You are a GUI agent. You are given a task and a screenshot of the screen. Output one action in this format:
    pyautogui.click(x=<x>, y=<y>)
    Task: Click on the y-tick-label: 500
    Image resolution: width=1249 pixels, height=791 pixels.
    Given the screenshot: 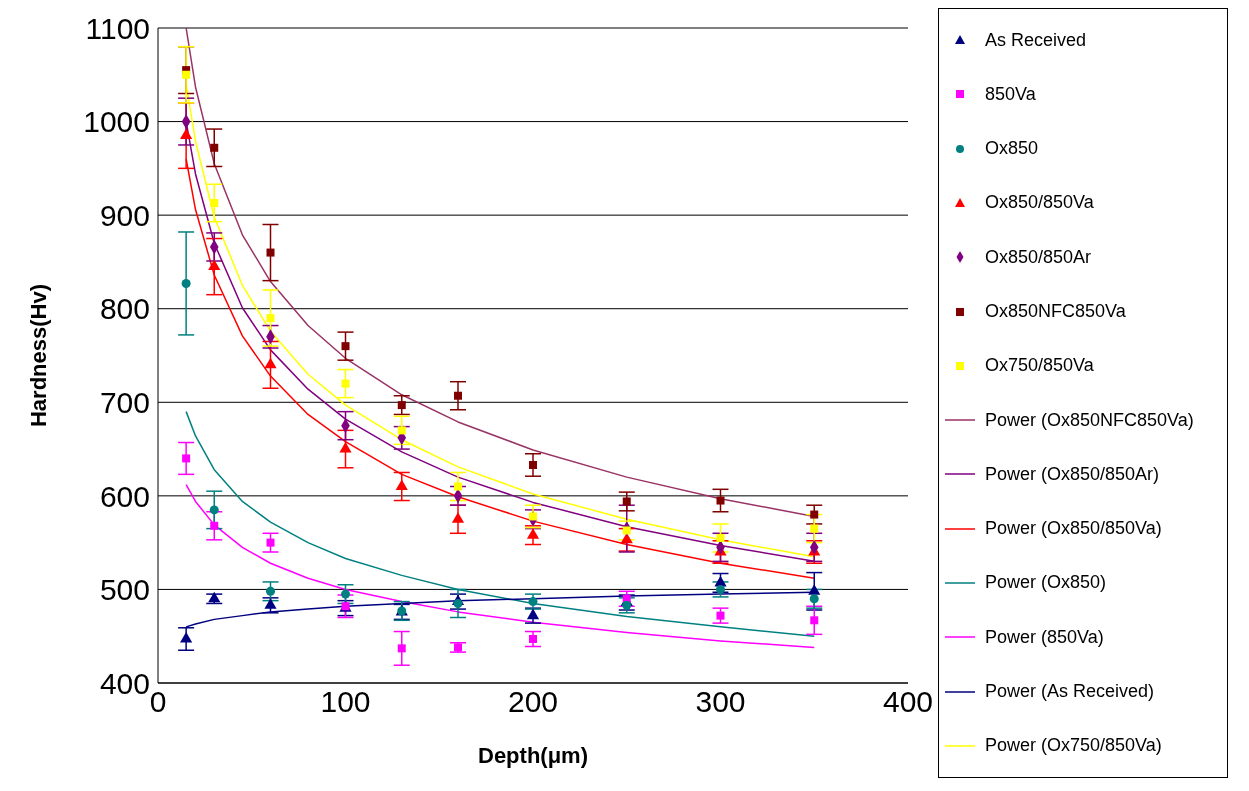 What is the action you would take?
    pyautogui.click(x=124, y=590)
    